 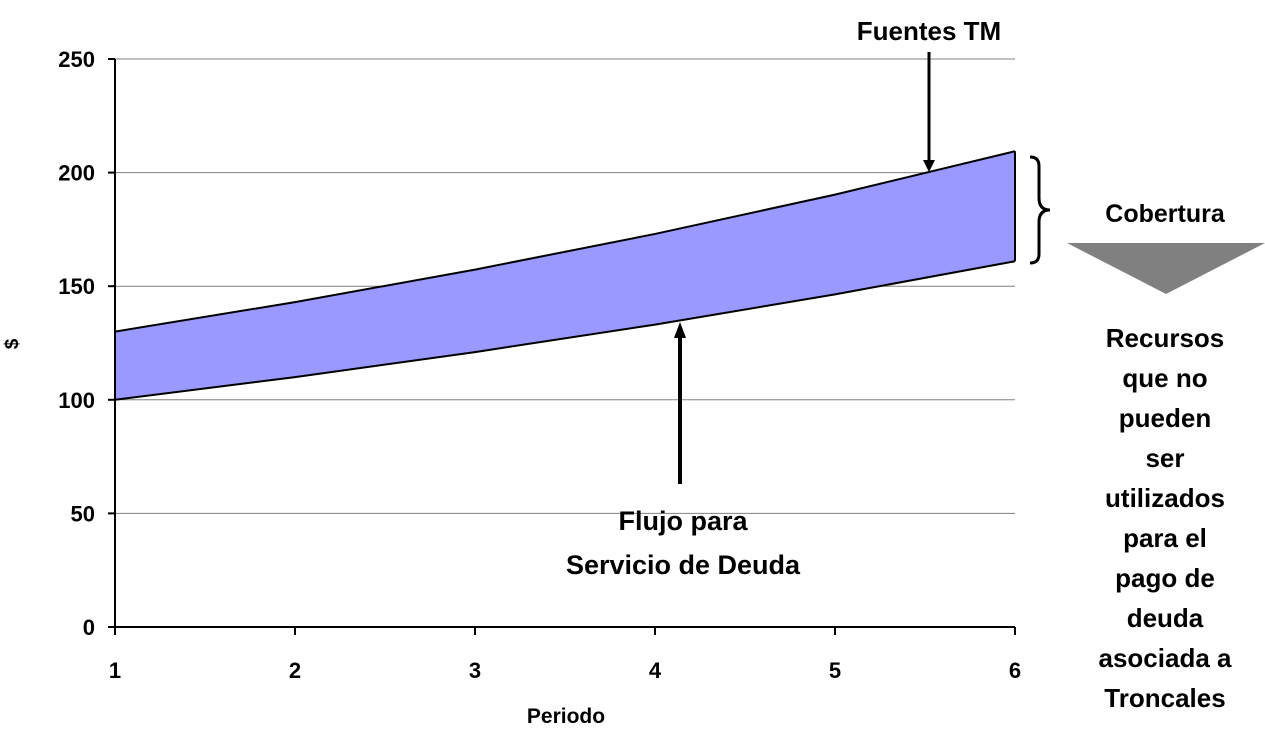 What do you see at coordinates (1165, 618) in the screenshot?
I see `recursos-line-8: deuda` at bounding box center [1165, 618].